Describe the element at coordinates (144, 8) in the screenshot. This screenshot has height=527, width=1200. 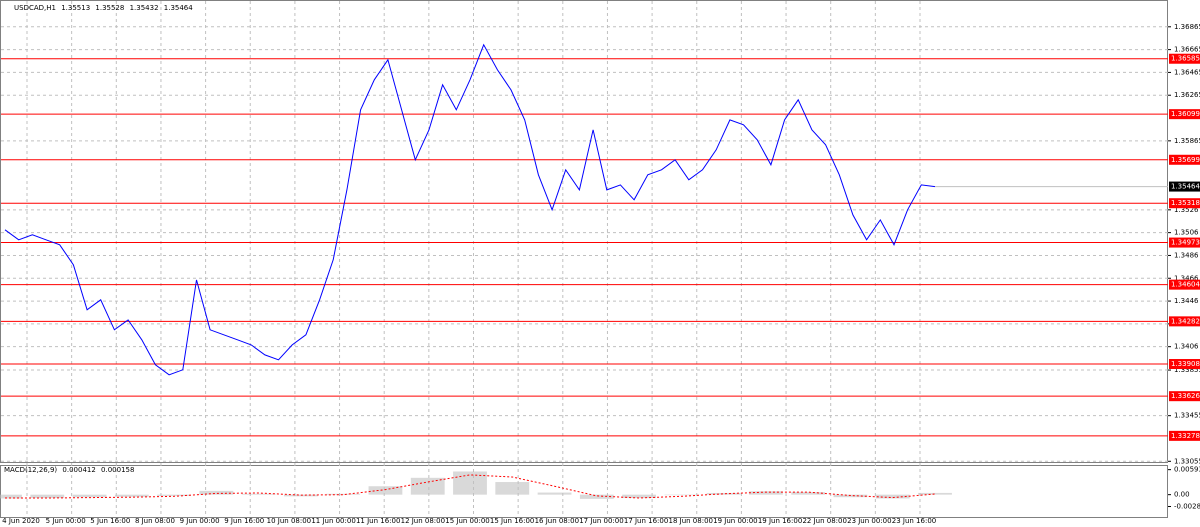
I see `low: 1.35432` at that location.